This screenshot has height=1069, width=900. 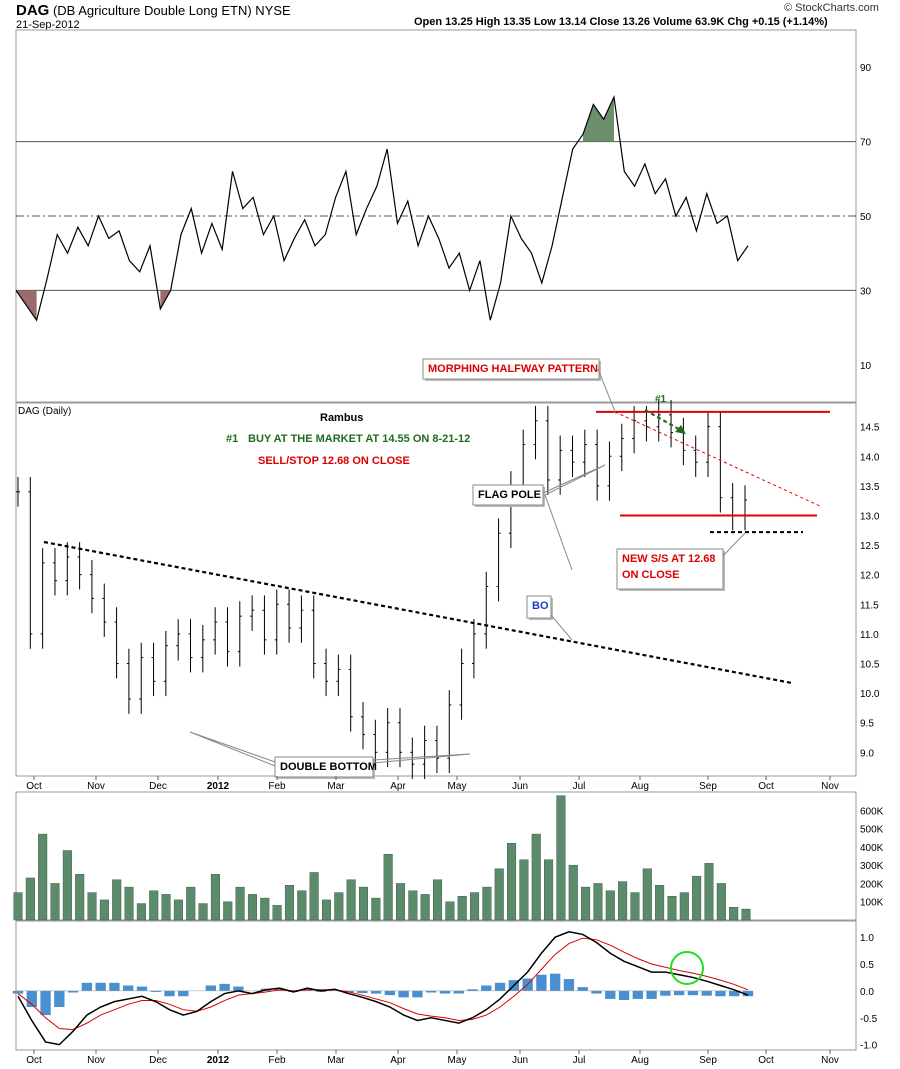 I want to click on macd-panel-frame, so click(x=436, y=985).